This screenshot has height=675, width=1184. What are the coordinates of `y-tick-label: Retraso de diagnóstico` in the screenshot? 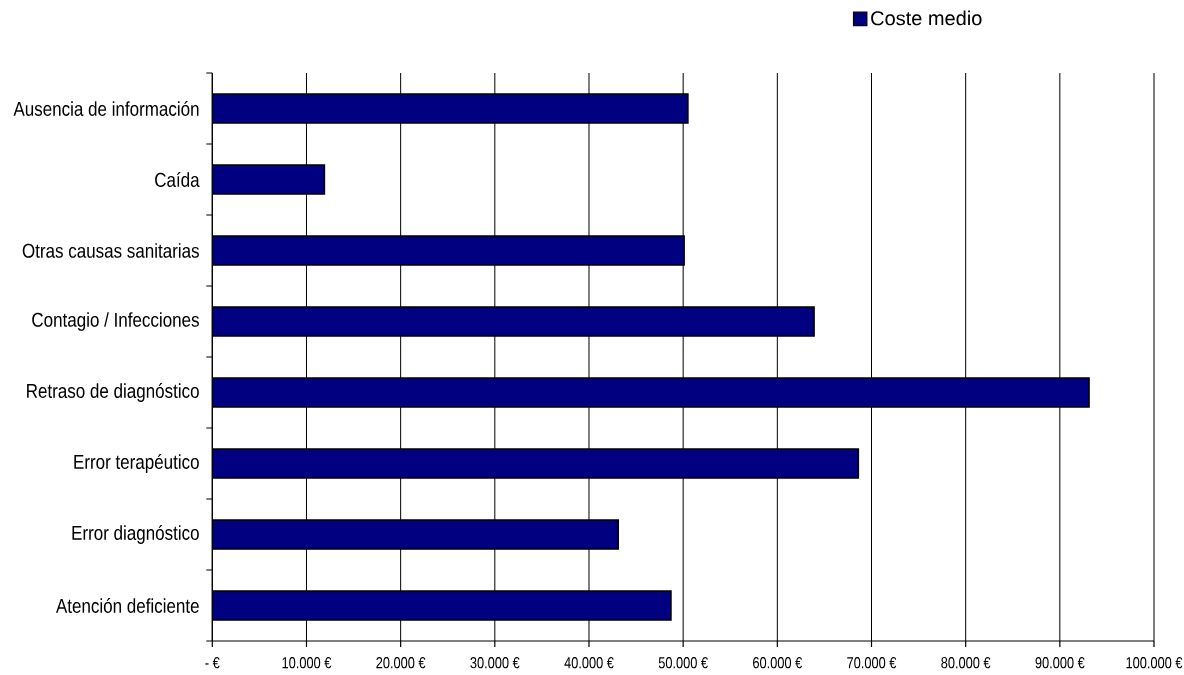 It's located at (113, 392).